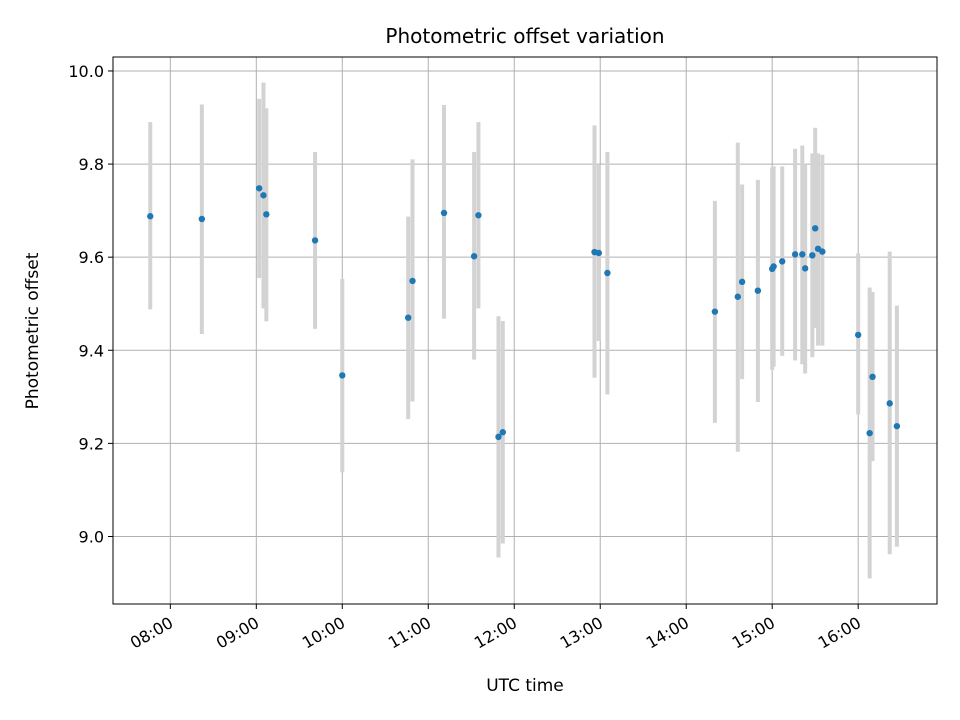 The height and width of the screenshot is (720, 960). I want to click on y-tick-label: 9.6, so click(91, 257).